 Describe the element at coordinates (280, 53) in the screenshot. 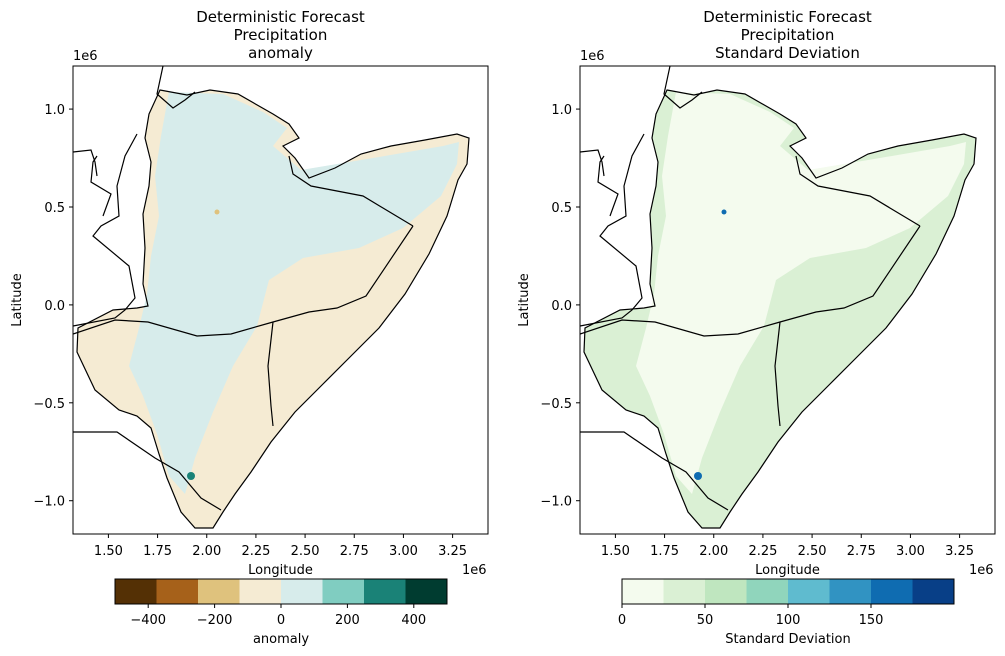

I see `chart-title-line: anomaly` at that location.